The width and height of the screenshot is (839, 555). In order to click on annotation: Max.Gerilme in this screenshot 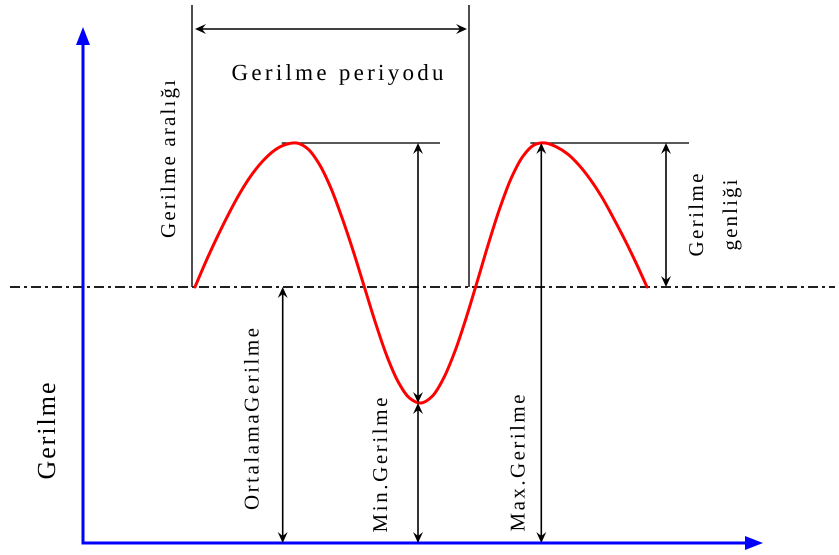, I will do `click(517, 463)`.